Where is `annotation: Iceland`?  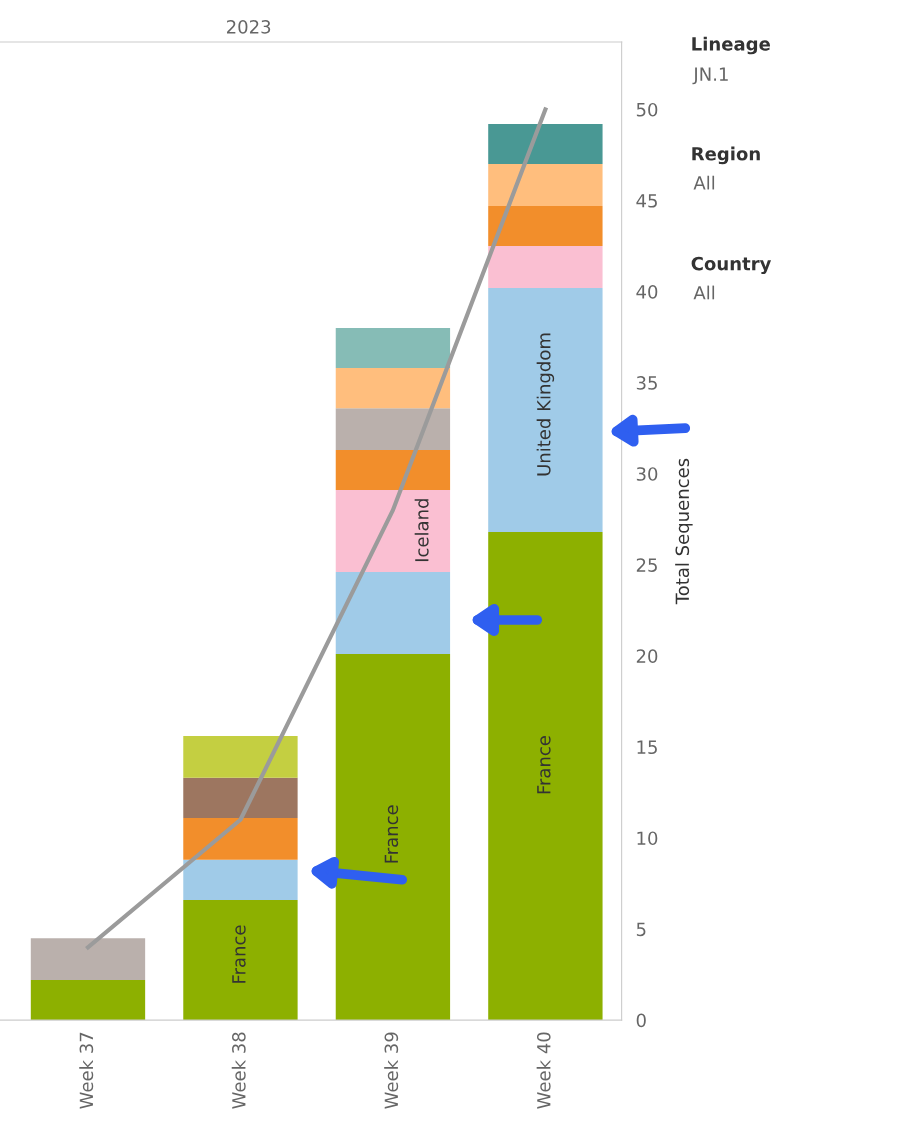
annotation: Iceland is located at coordinates (421, 530).